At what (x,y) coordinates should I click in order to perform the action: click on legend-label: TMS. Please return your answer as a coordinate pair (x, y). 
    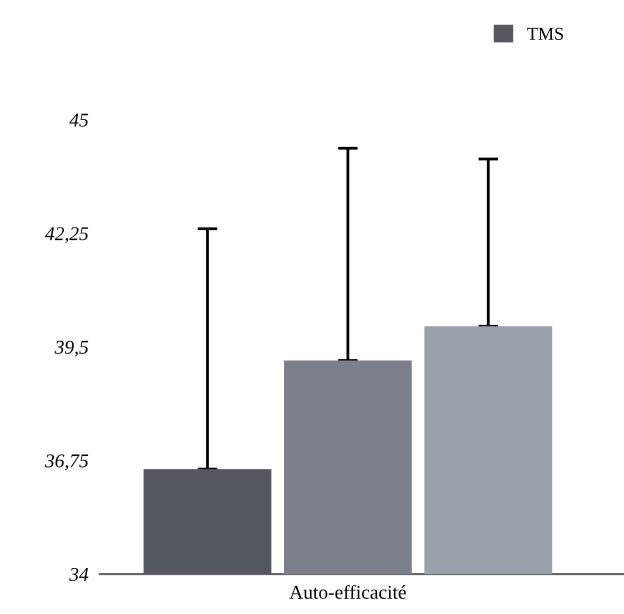
    Looking at the image, I should click on (545, 34).